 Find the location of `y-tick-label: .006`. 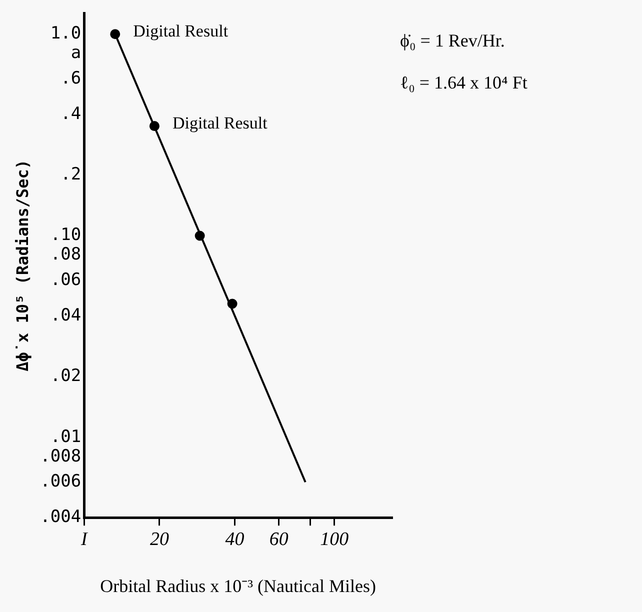

y-tick-label: .006 is located at coordinates (61, 482).